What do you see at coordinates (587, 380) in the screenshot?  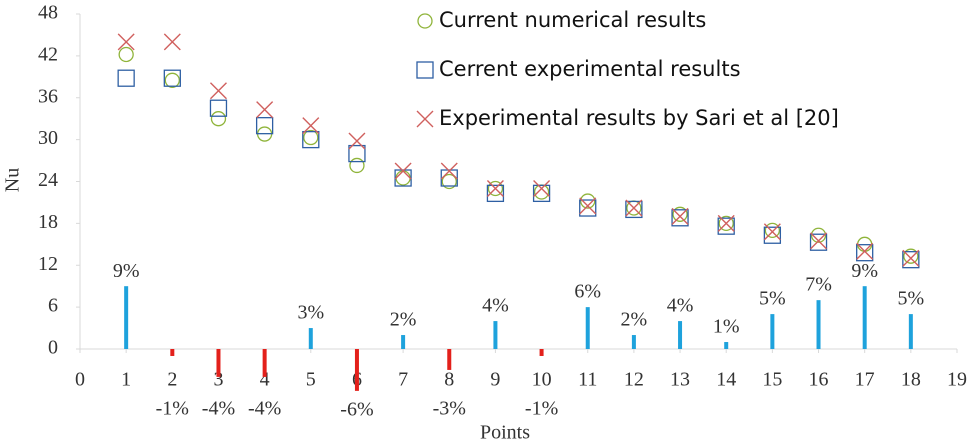 I see `x-tick-label: 11` at bounding box center [587, 380].